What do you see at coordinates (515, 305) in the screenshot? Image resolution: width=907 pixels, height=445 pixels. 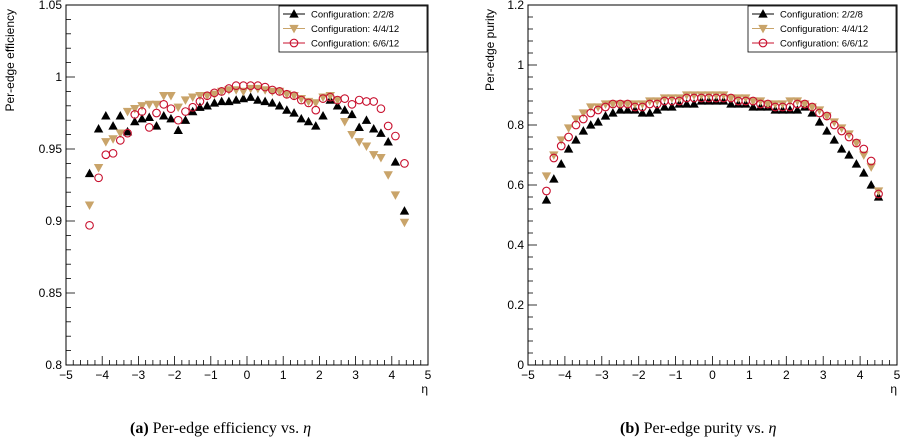 I see `y-tick-label: 0.2` at bounding box center [515, 305].